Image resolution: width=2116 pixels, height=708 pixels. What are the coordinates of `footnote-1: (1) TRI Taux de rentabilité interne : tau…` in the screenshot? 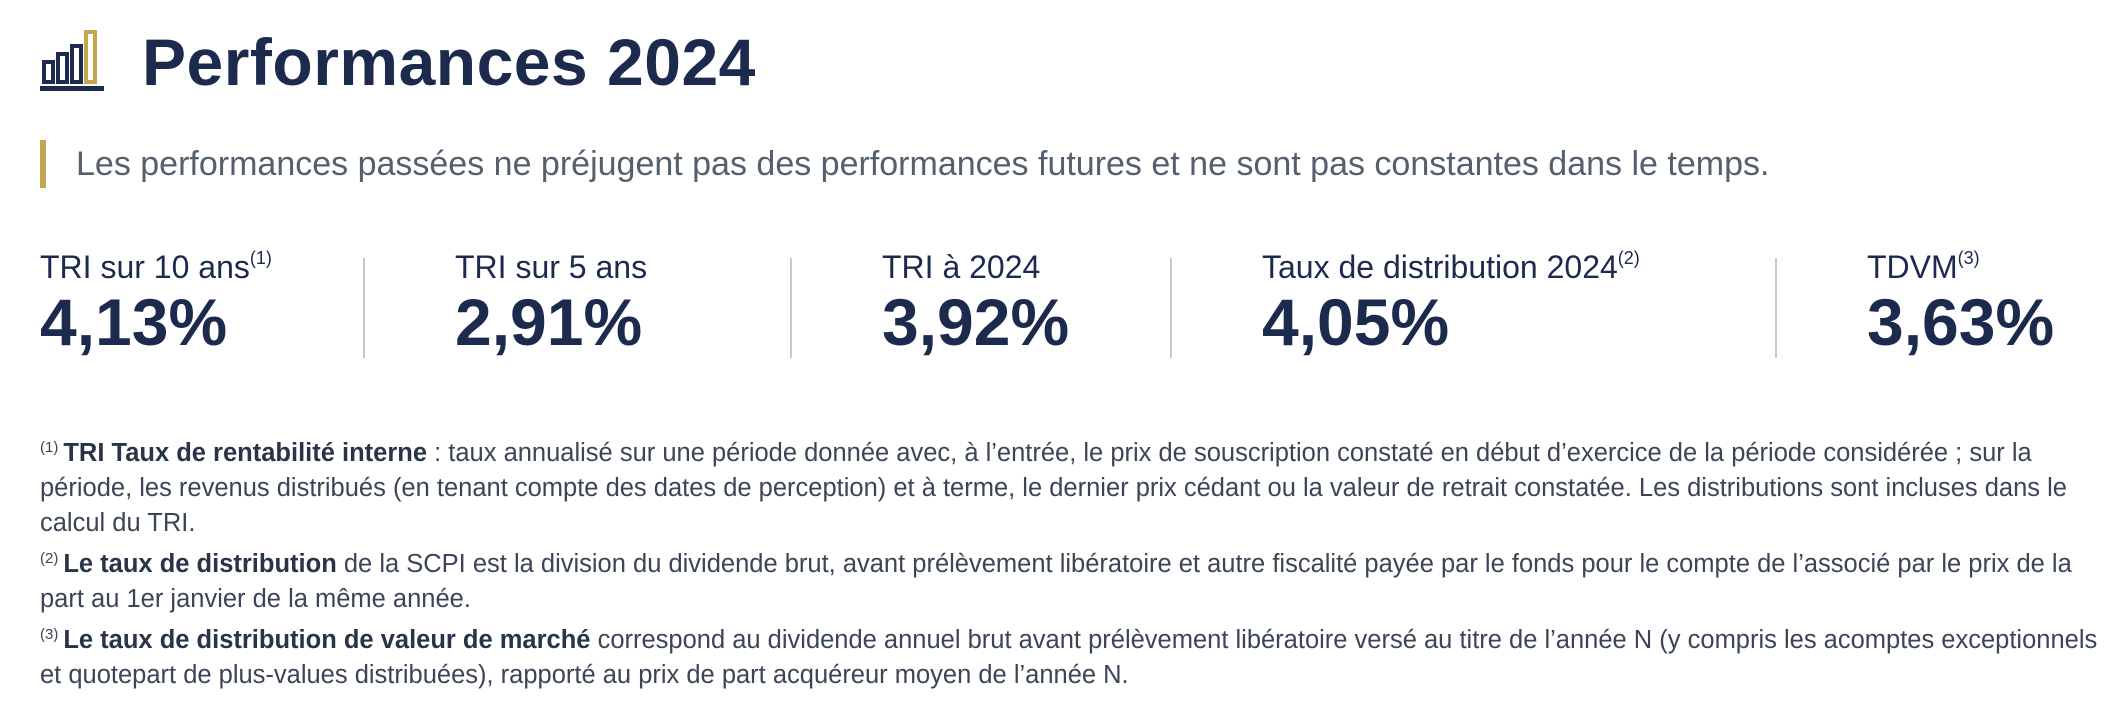 It's located at (1053, 488).